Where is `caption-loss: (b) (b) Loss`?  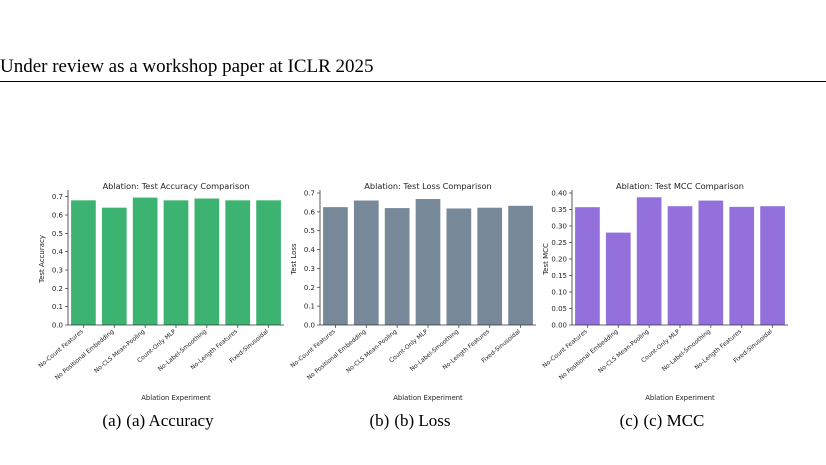
caption-loss: (b) (b) Loss is located at coordinates (410, 421).